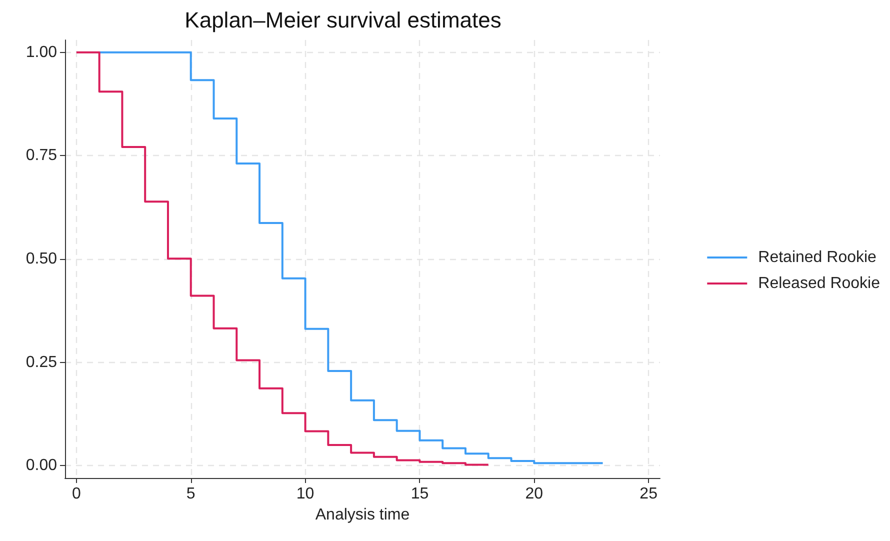 Image resolution: width=890 pixels, height=541 pixels. Describe the element at coordinates (534, 494) in the screenshot. I see `x-tick-label: 20` at that location.